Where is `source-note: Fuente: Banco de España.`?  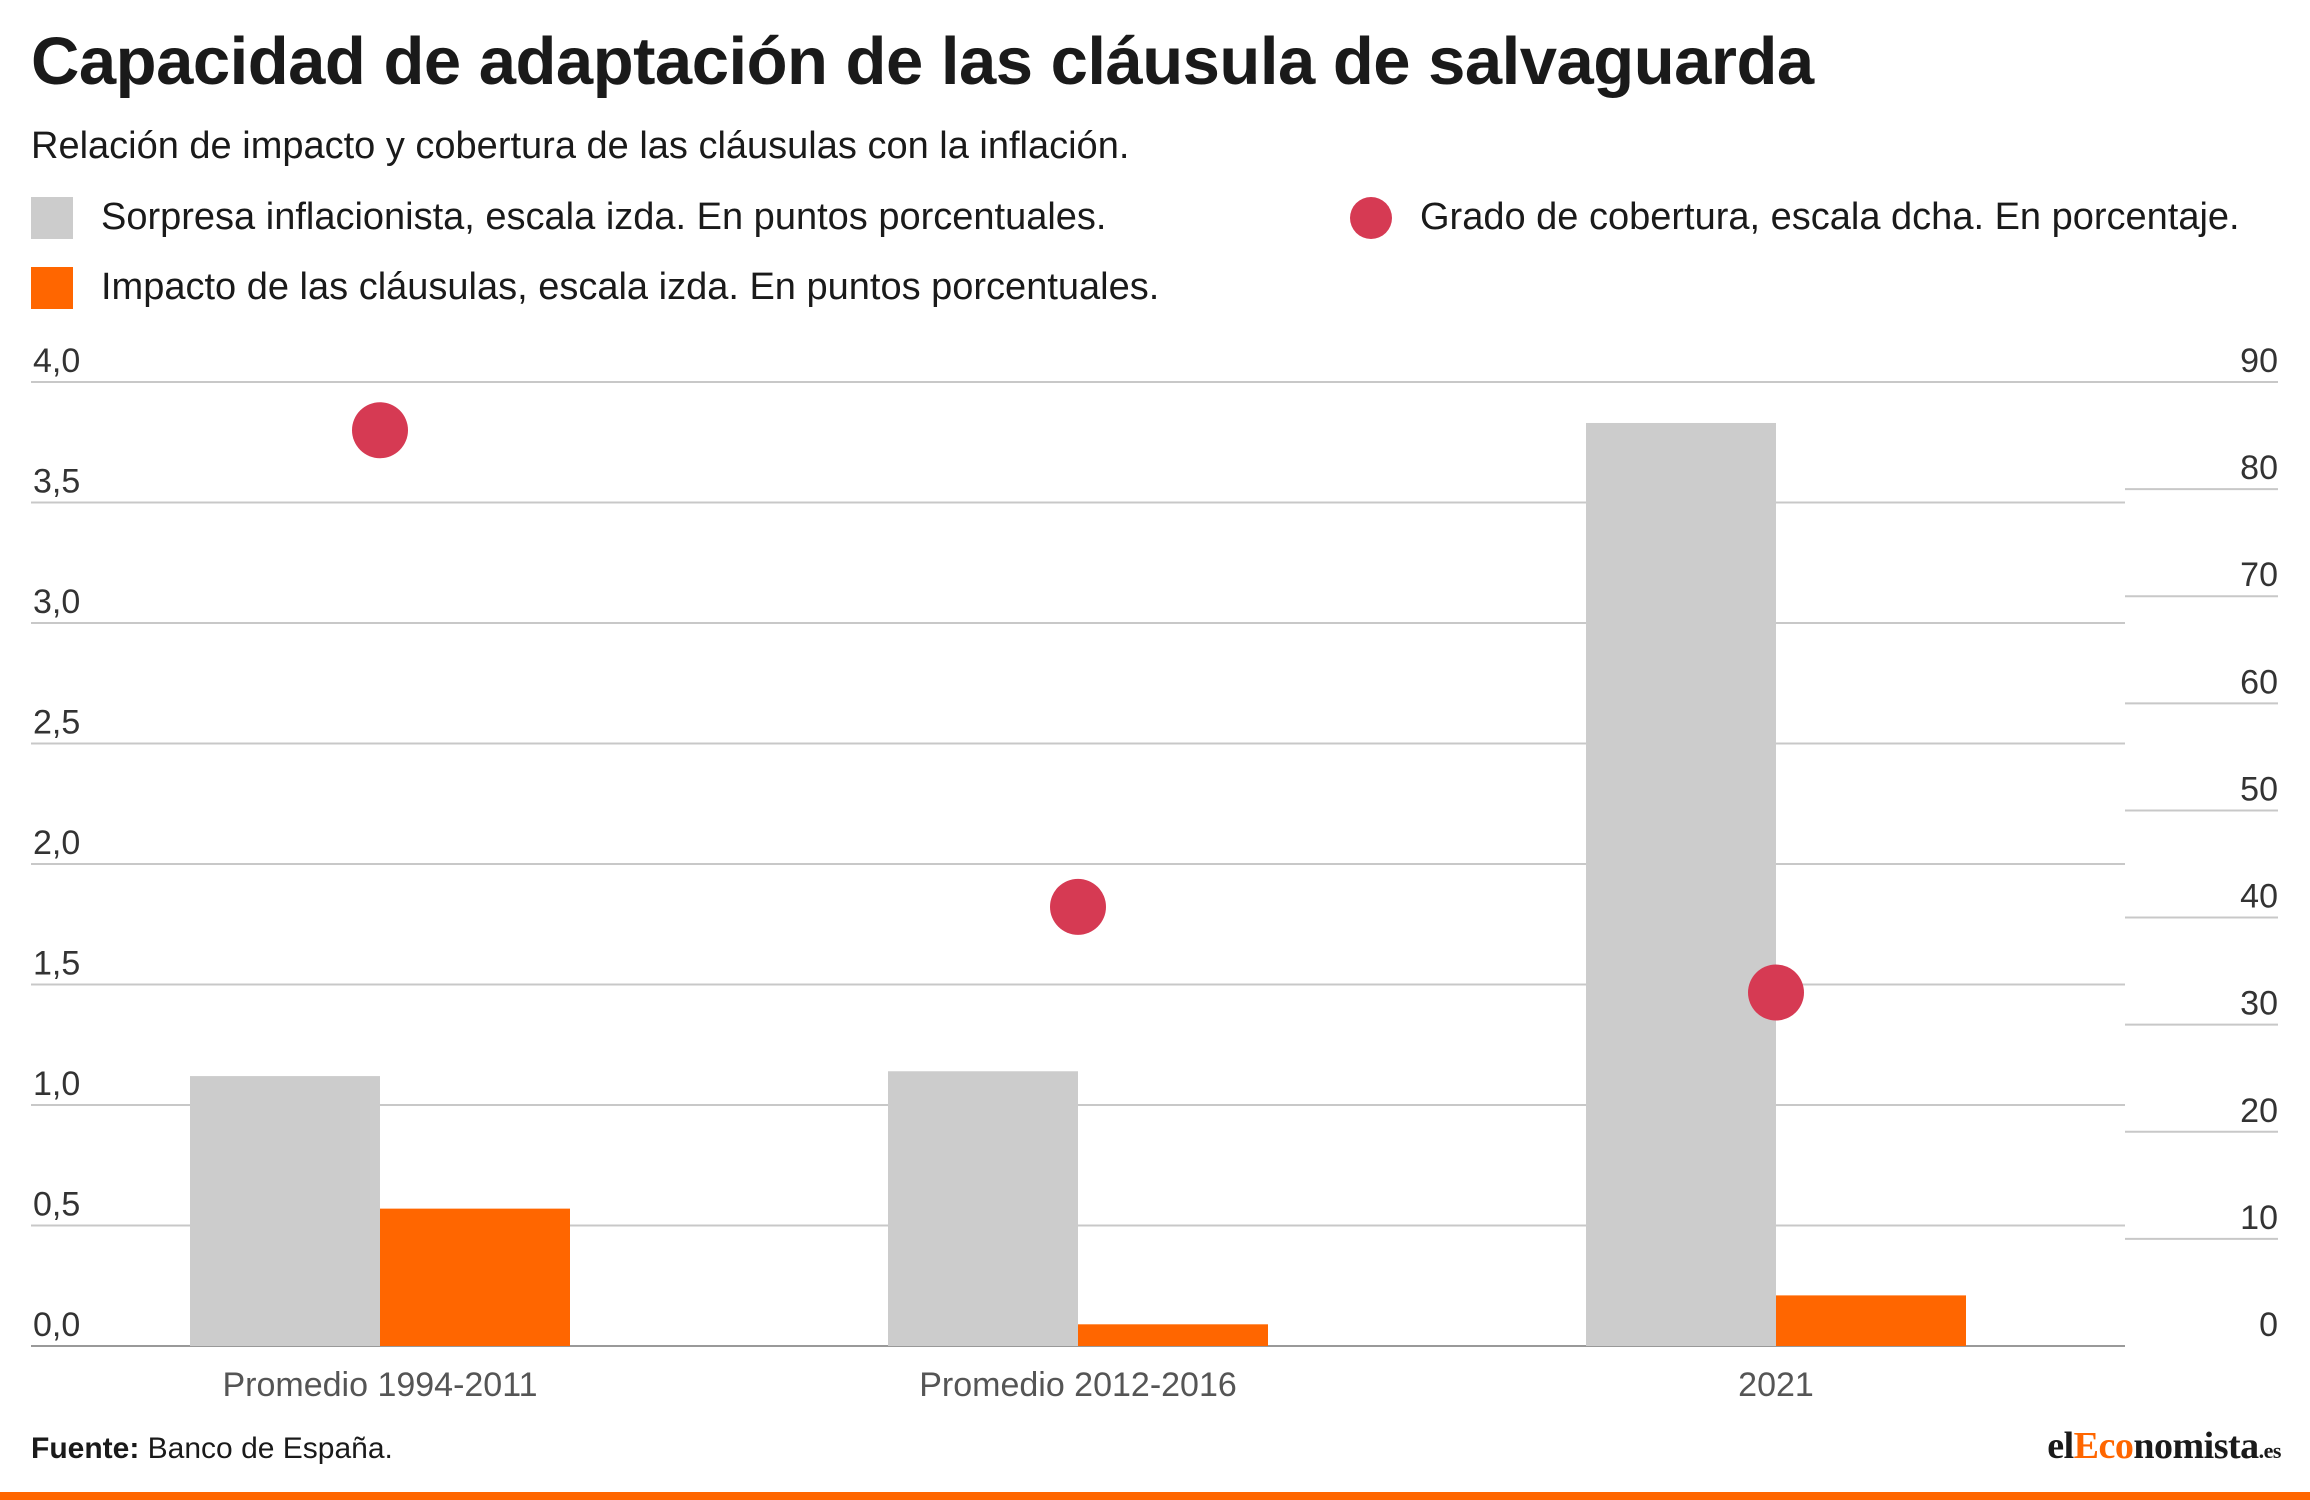
source-note: Fuente: Banco de España. is located at coordinates (212, 1449).